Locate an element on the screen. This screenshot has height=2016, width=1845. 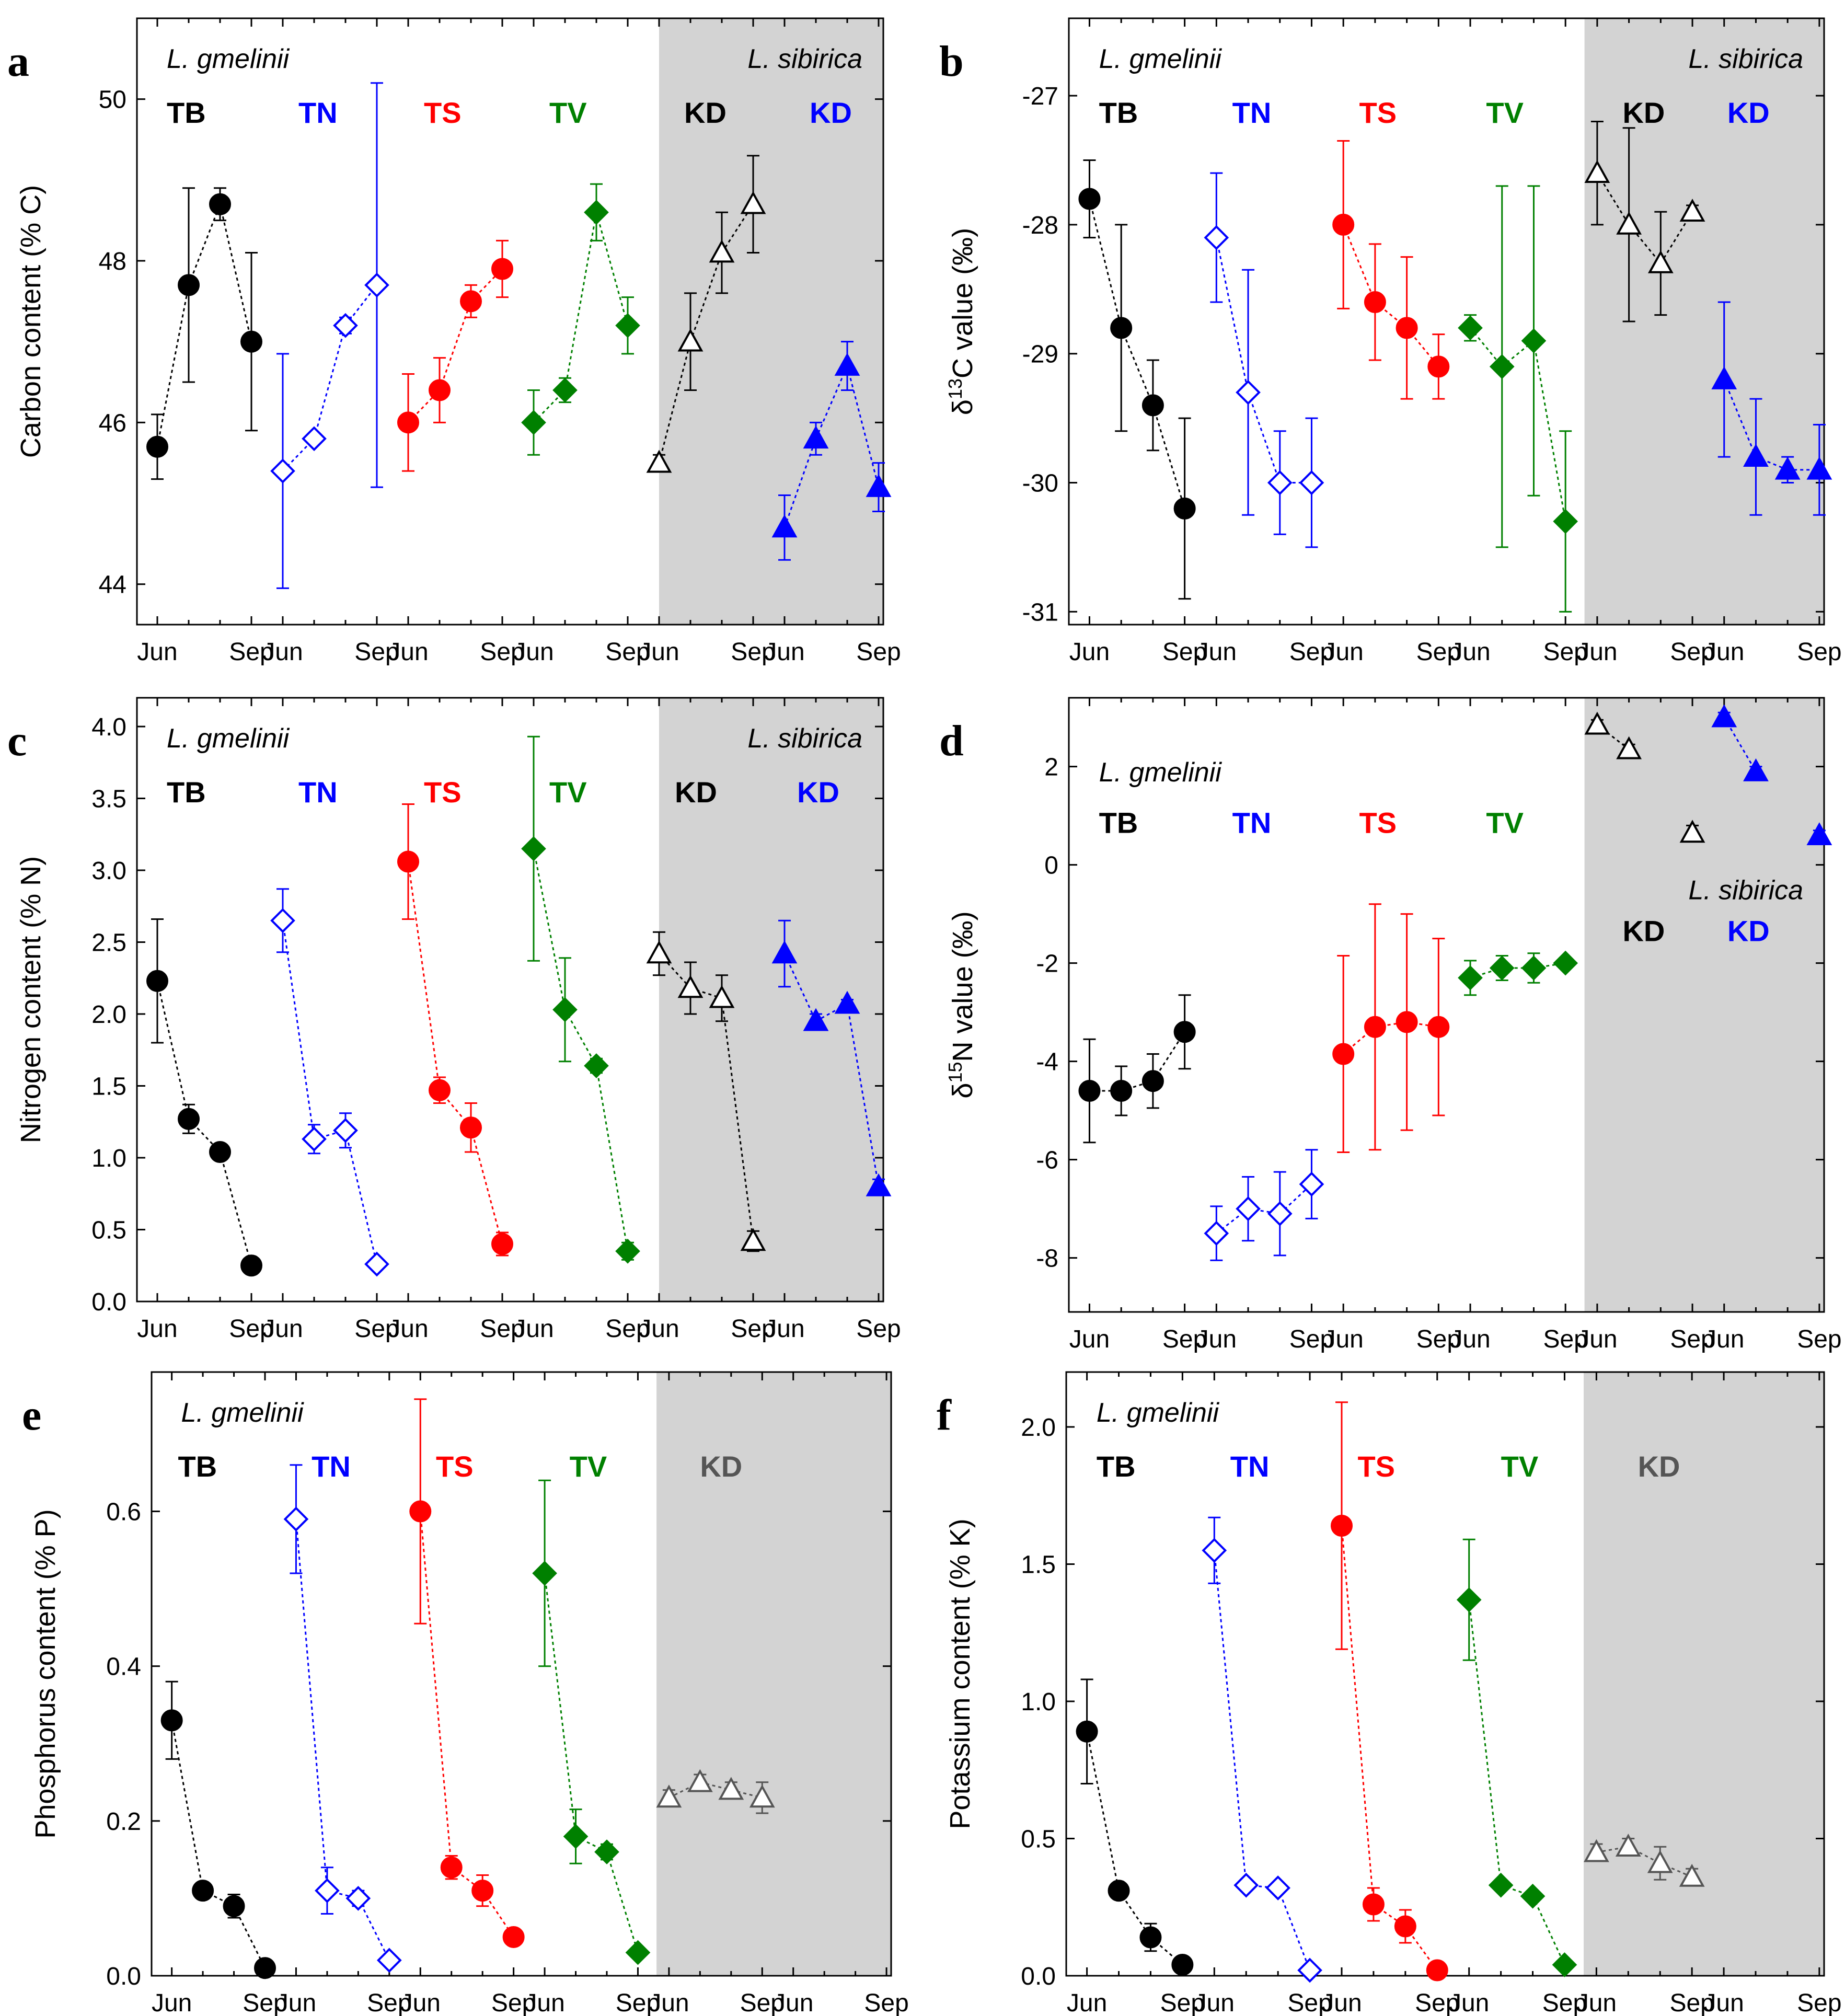
y-tick-label: 1.0 is located at coordinates (108, 1158).